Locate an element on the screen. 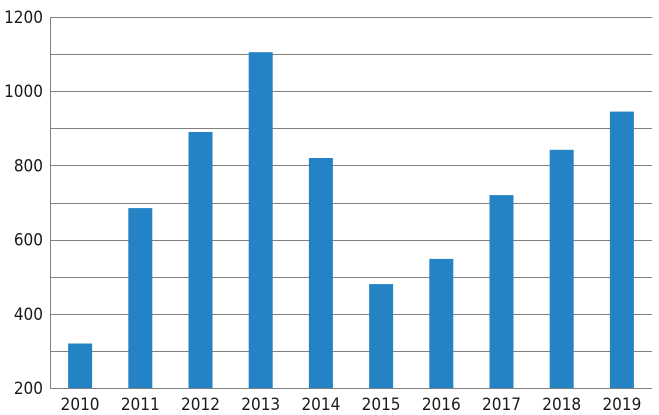 This screenshot has height=415, width=659. x-axis-tick-labels: 2010 2011 2012 2013 2014 2015 2016 2017 2018 2019 is located at coordinates (351, 405).